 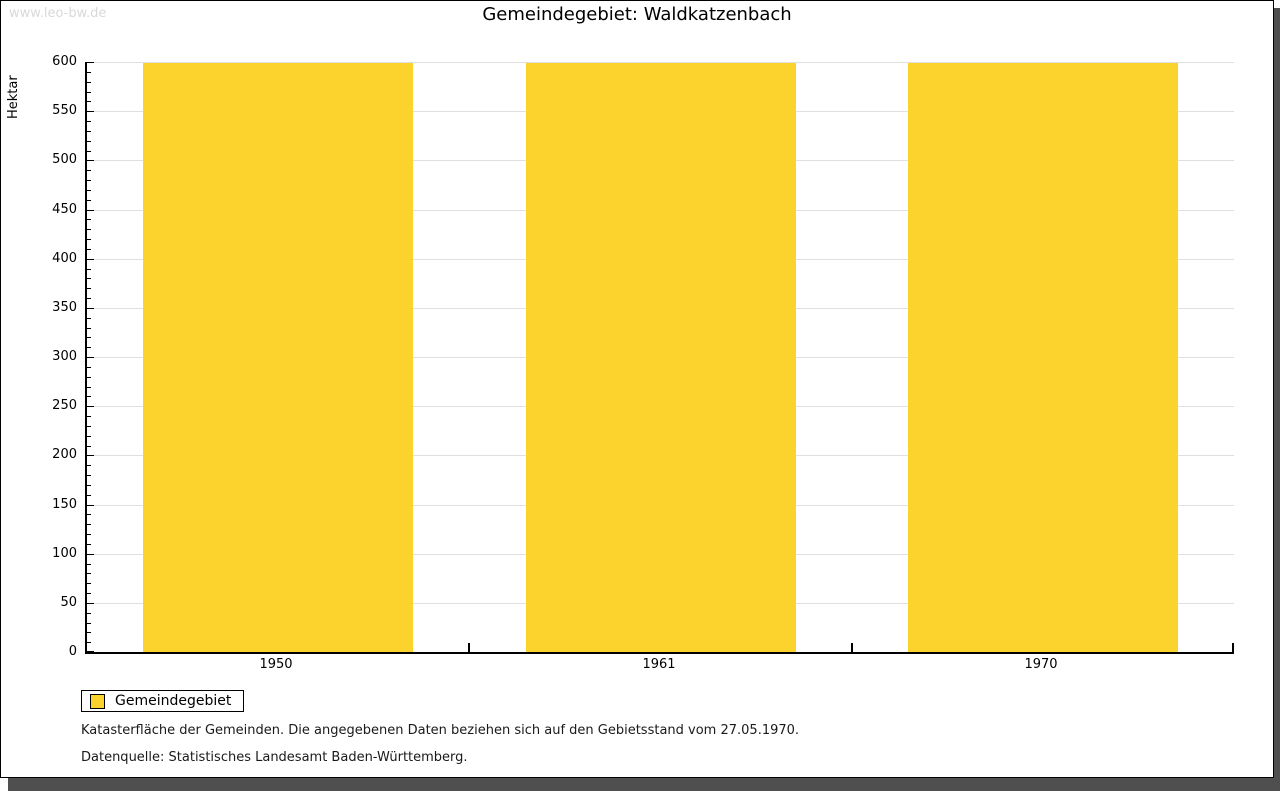 I want to click on panel-shadow-bottom, so click(x=641, y=784).